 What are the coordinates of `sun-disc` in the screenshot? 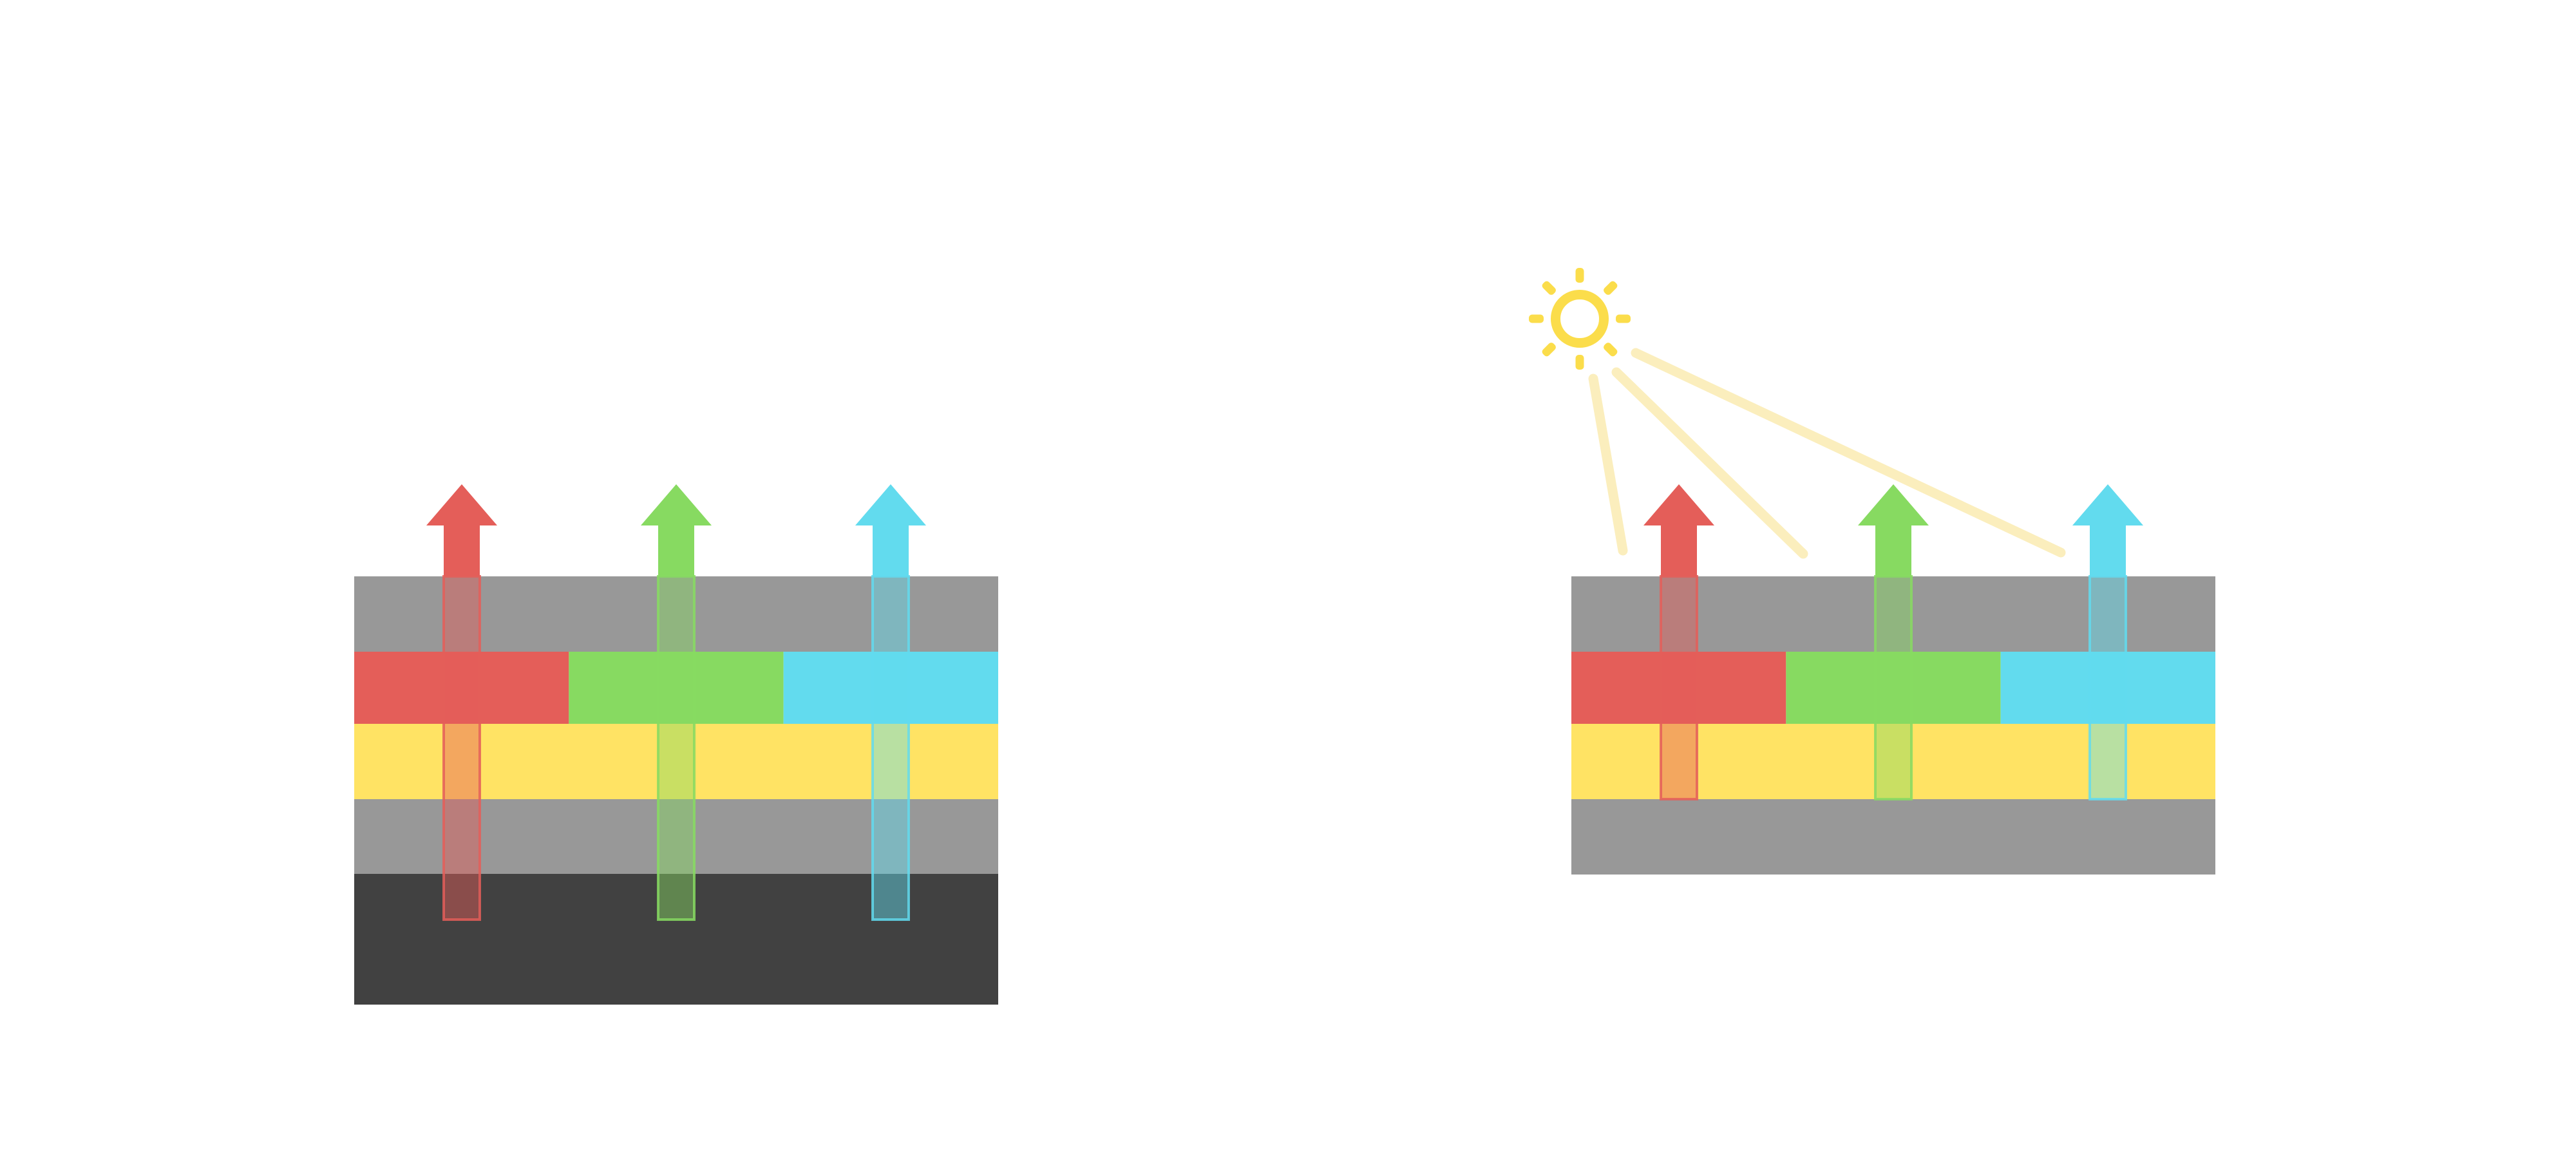 It's located at (1580, 319).